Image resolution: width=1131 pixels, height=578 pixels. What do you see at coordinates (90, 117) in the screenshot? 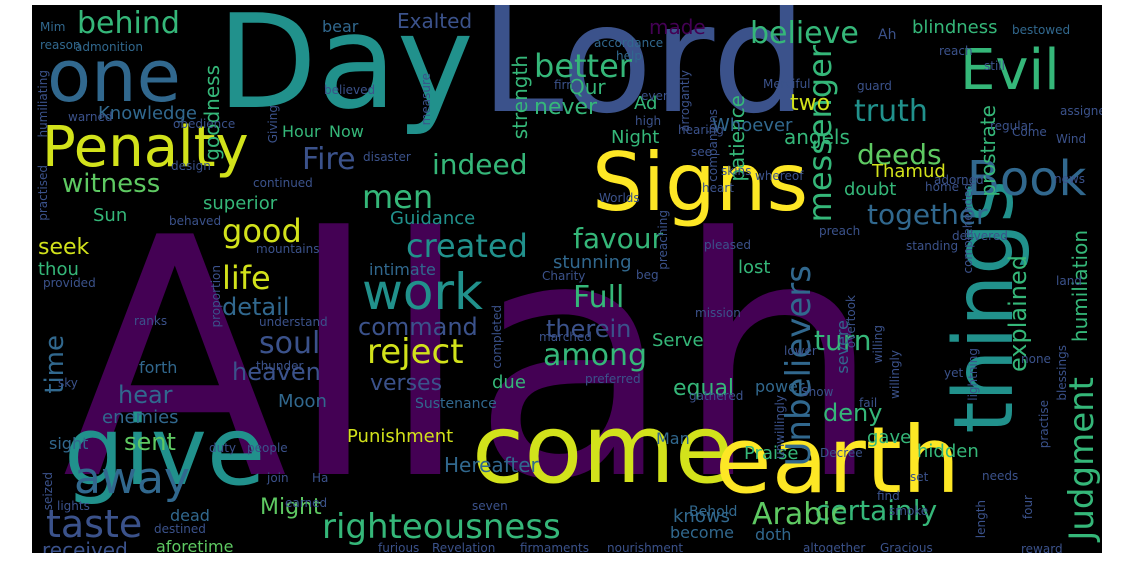
I see `word-warned: warned` at bounding box center [90, 117].